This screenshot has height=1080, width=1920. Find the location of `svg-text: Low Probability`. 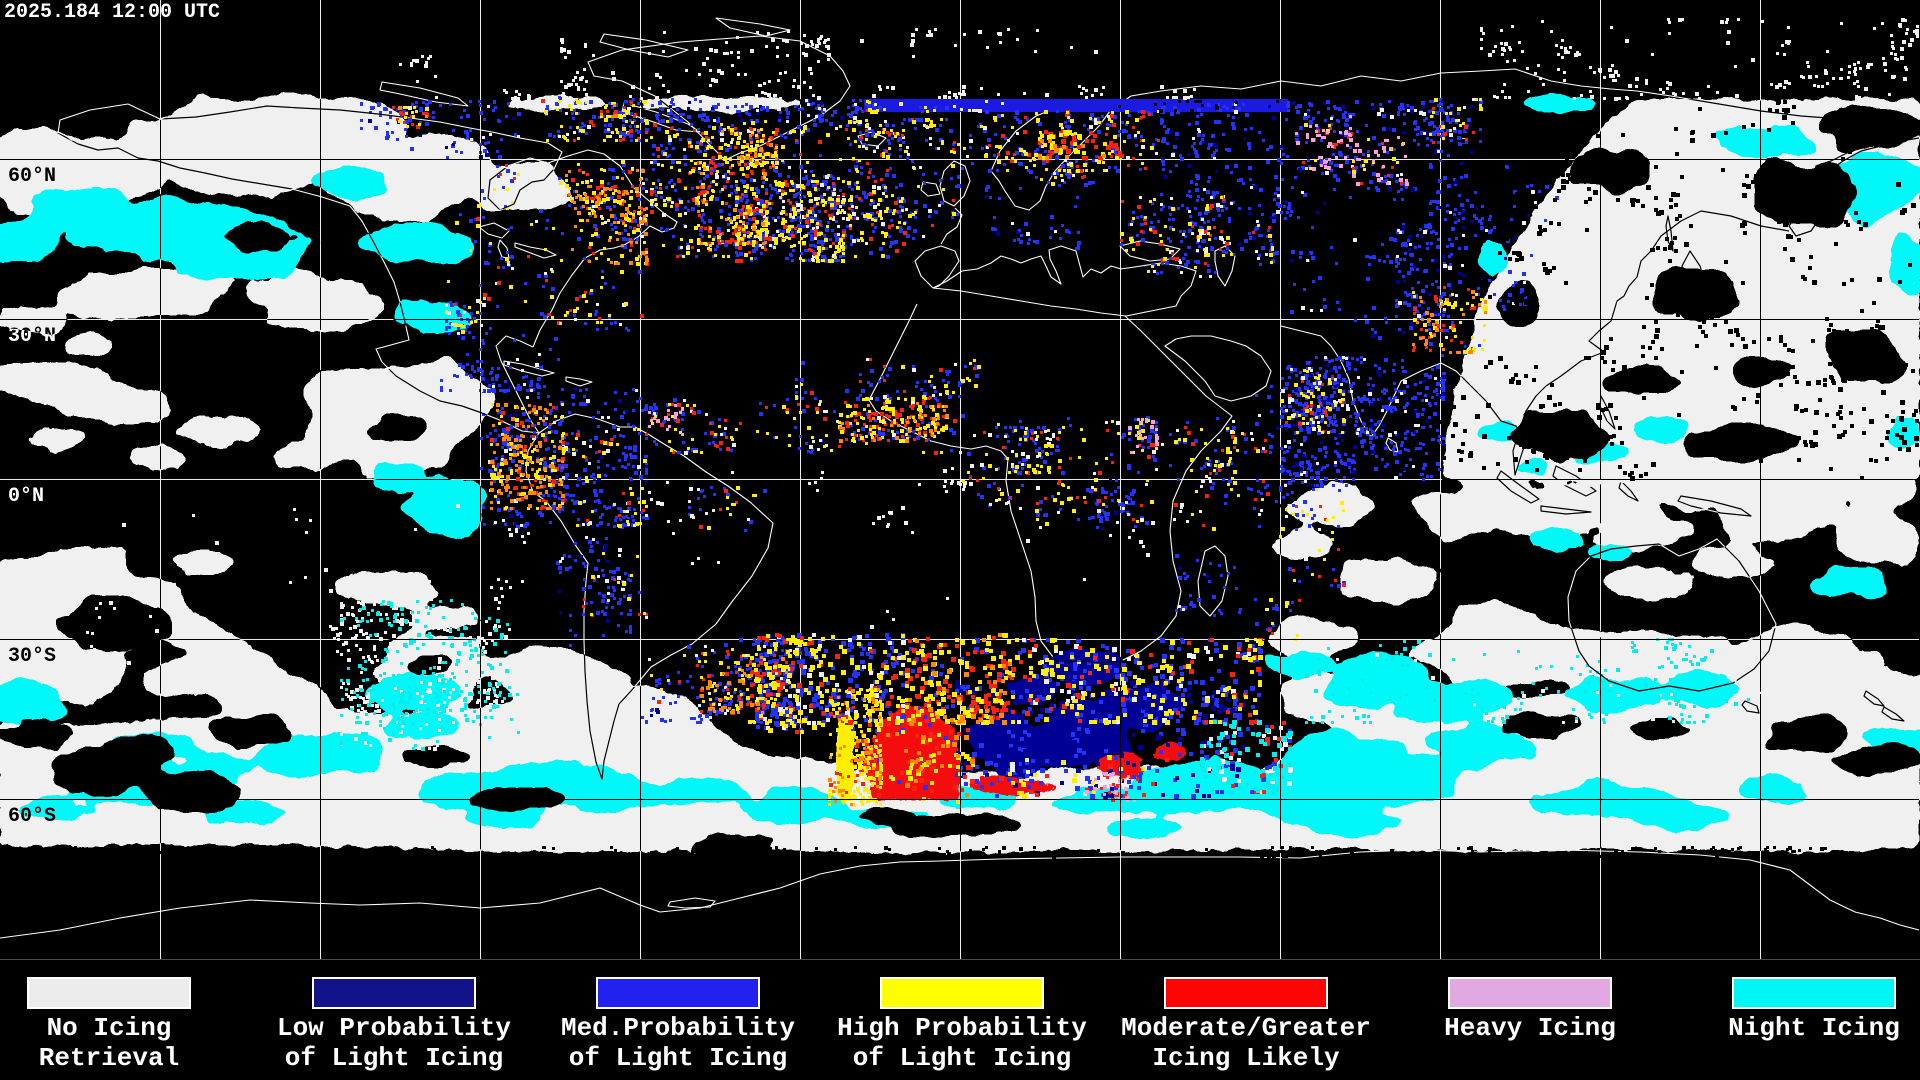

svg-text: Low Probability is located at coordinates (394, 1028).